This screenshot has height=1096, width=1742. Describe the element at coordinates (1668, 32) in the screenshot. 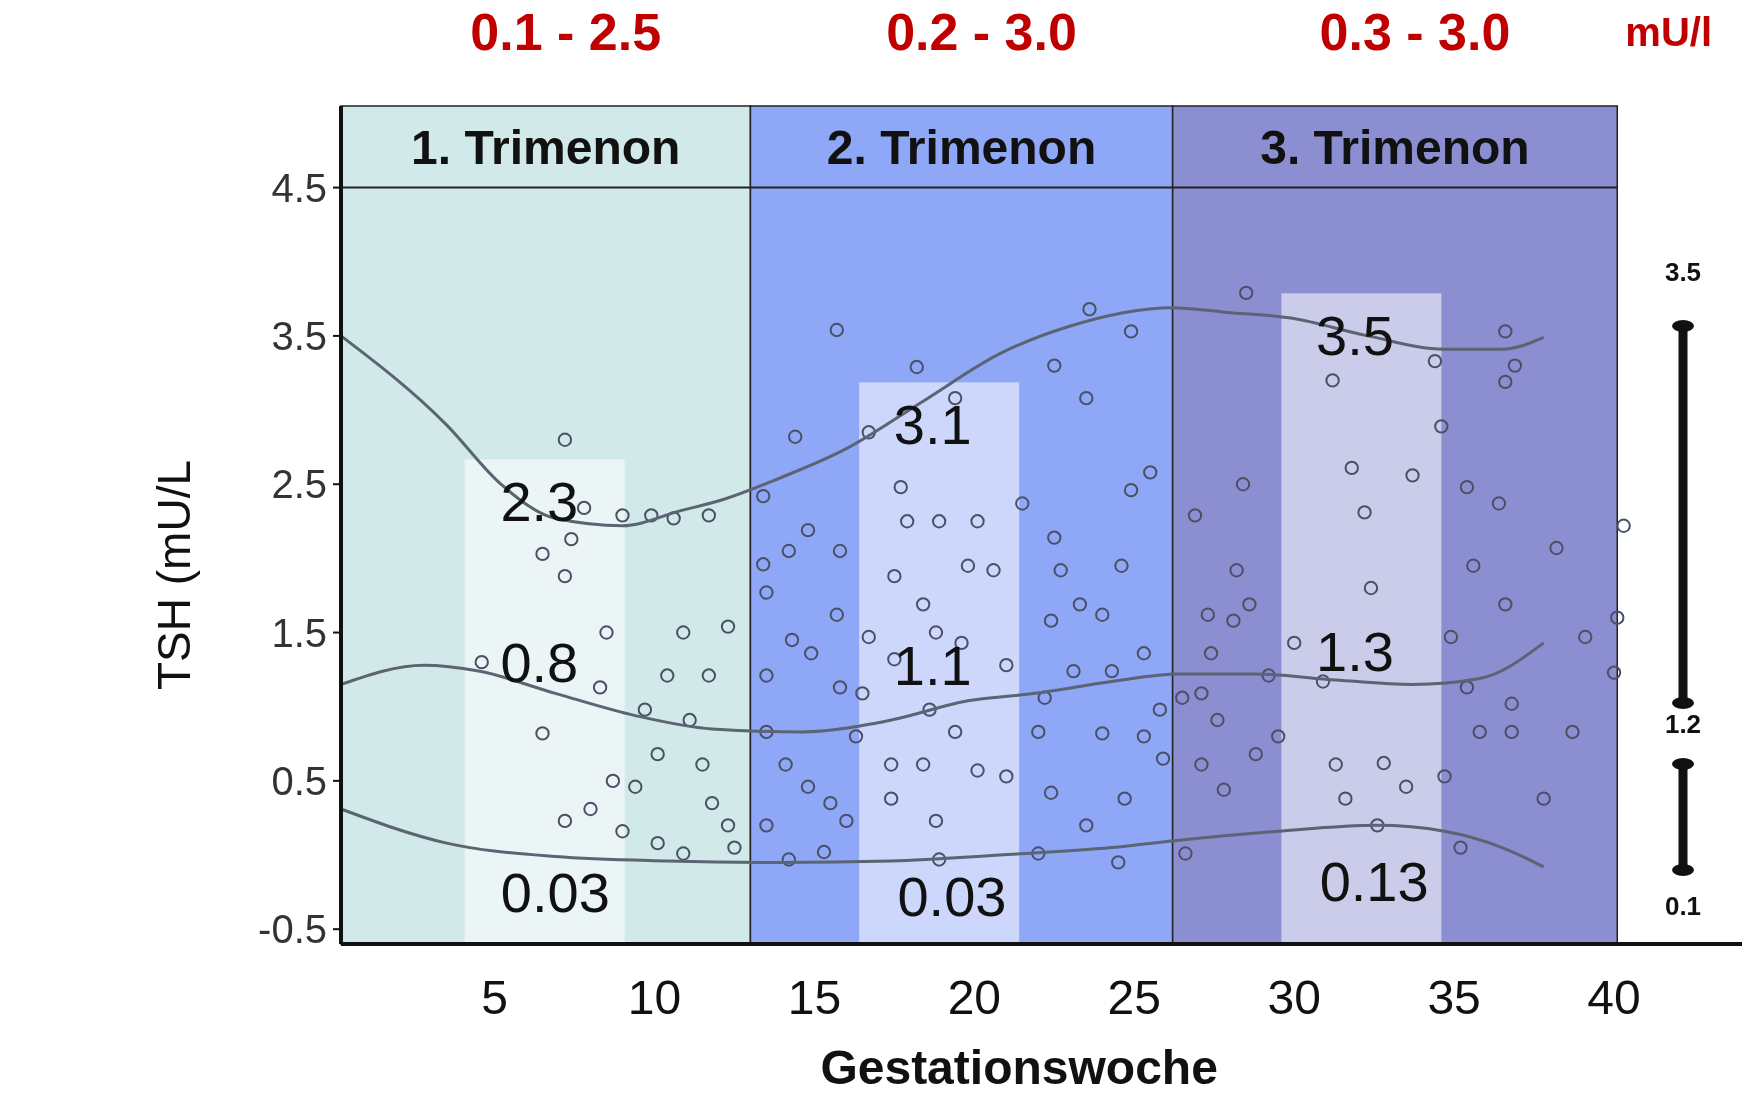

I see `text: mU/l` at that location.